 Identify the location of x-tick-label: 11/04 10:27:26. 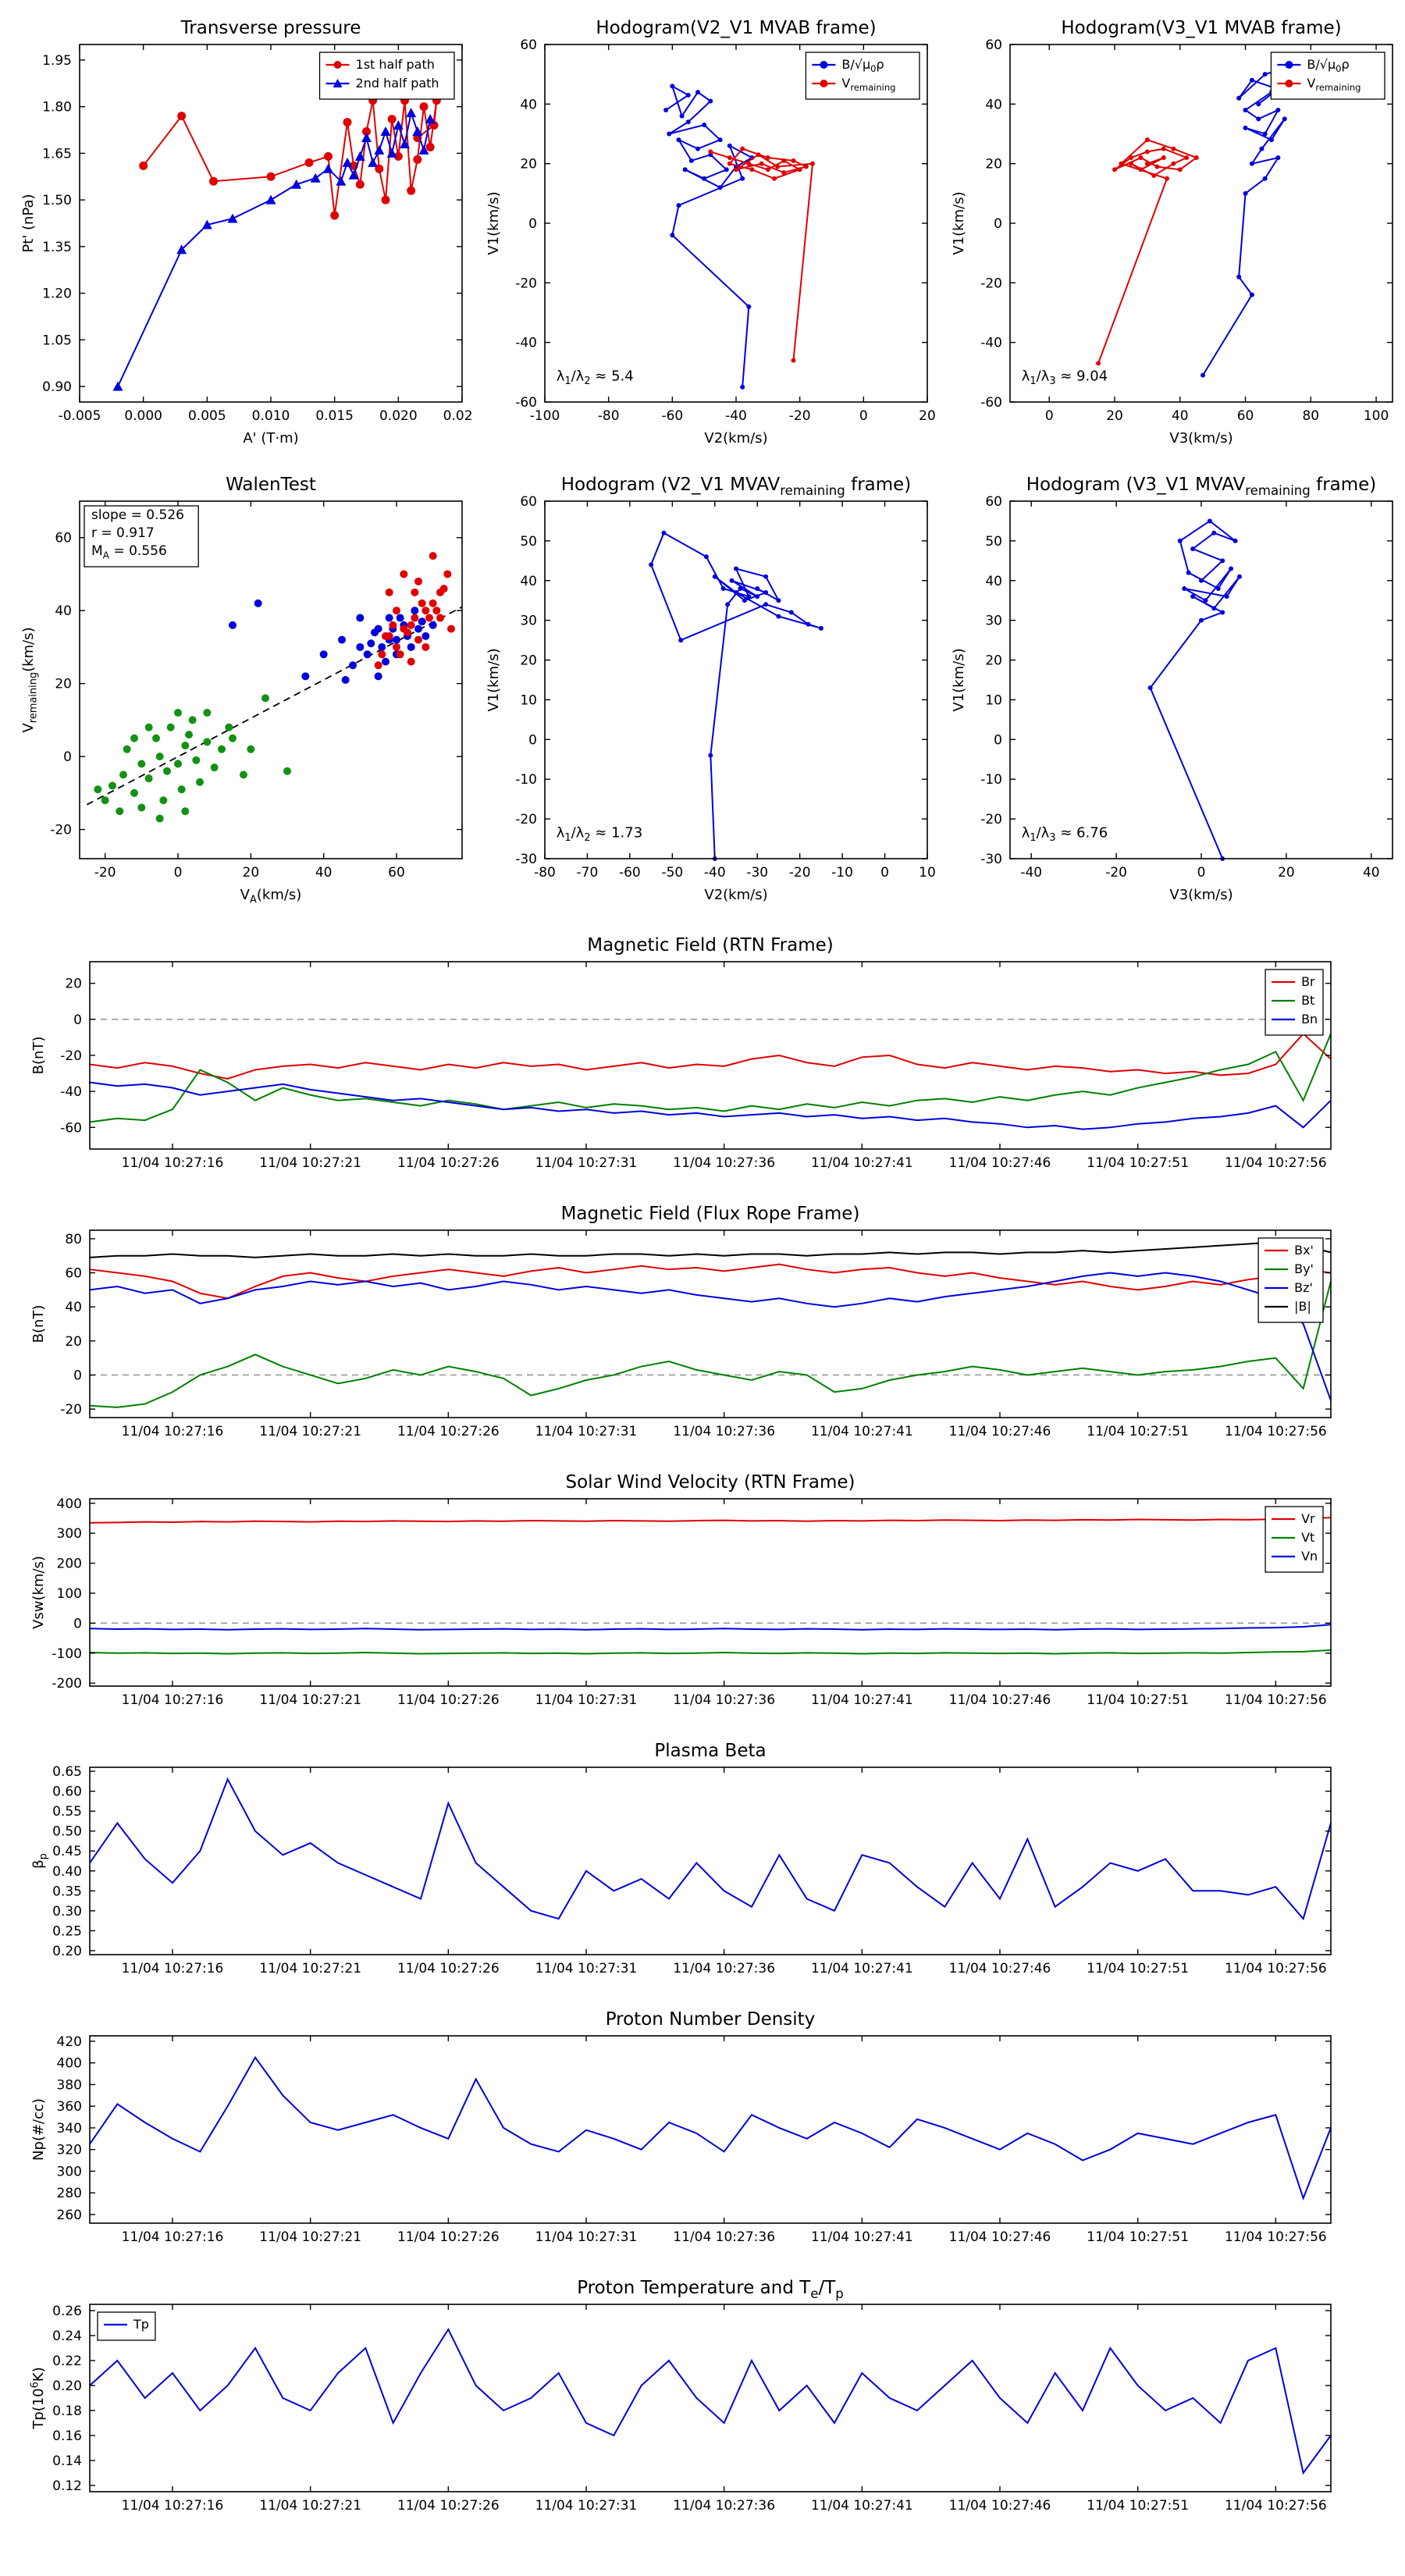
(448, 2506).